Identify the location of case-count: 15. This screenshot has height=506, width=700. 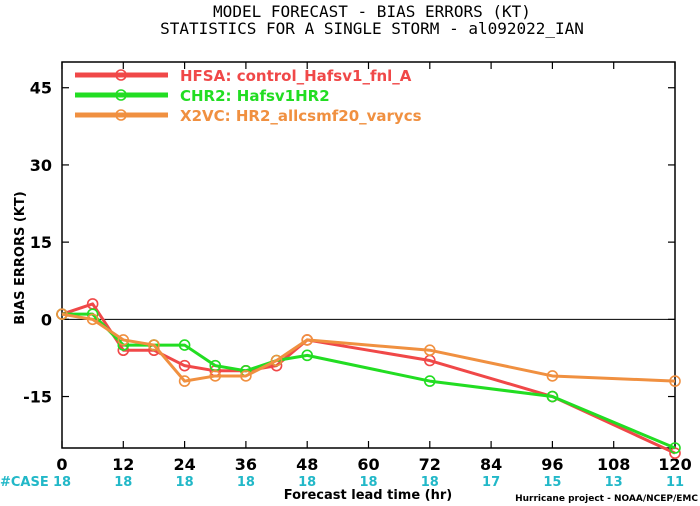
(552, 482).